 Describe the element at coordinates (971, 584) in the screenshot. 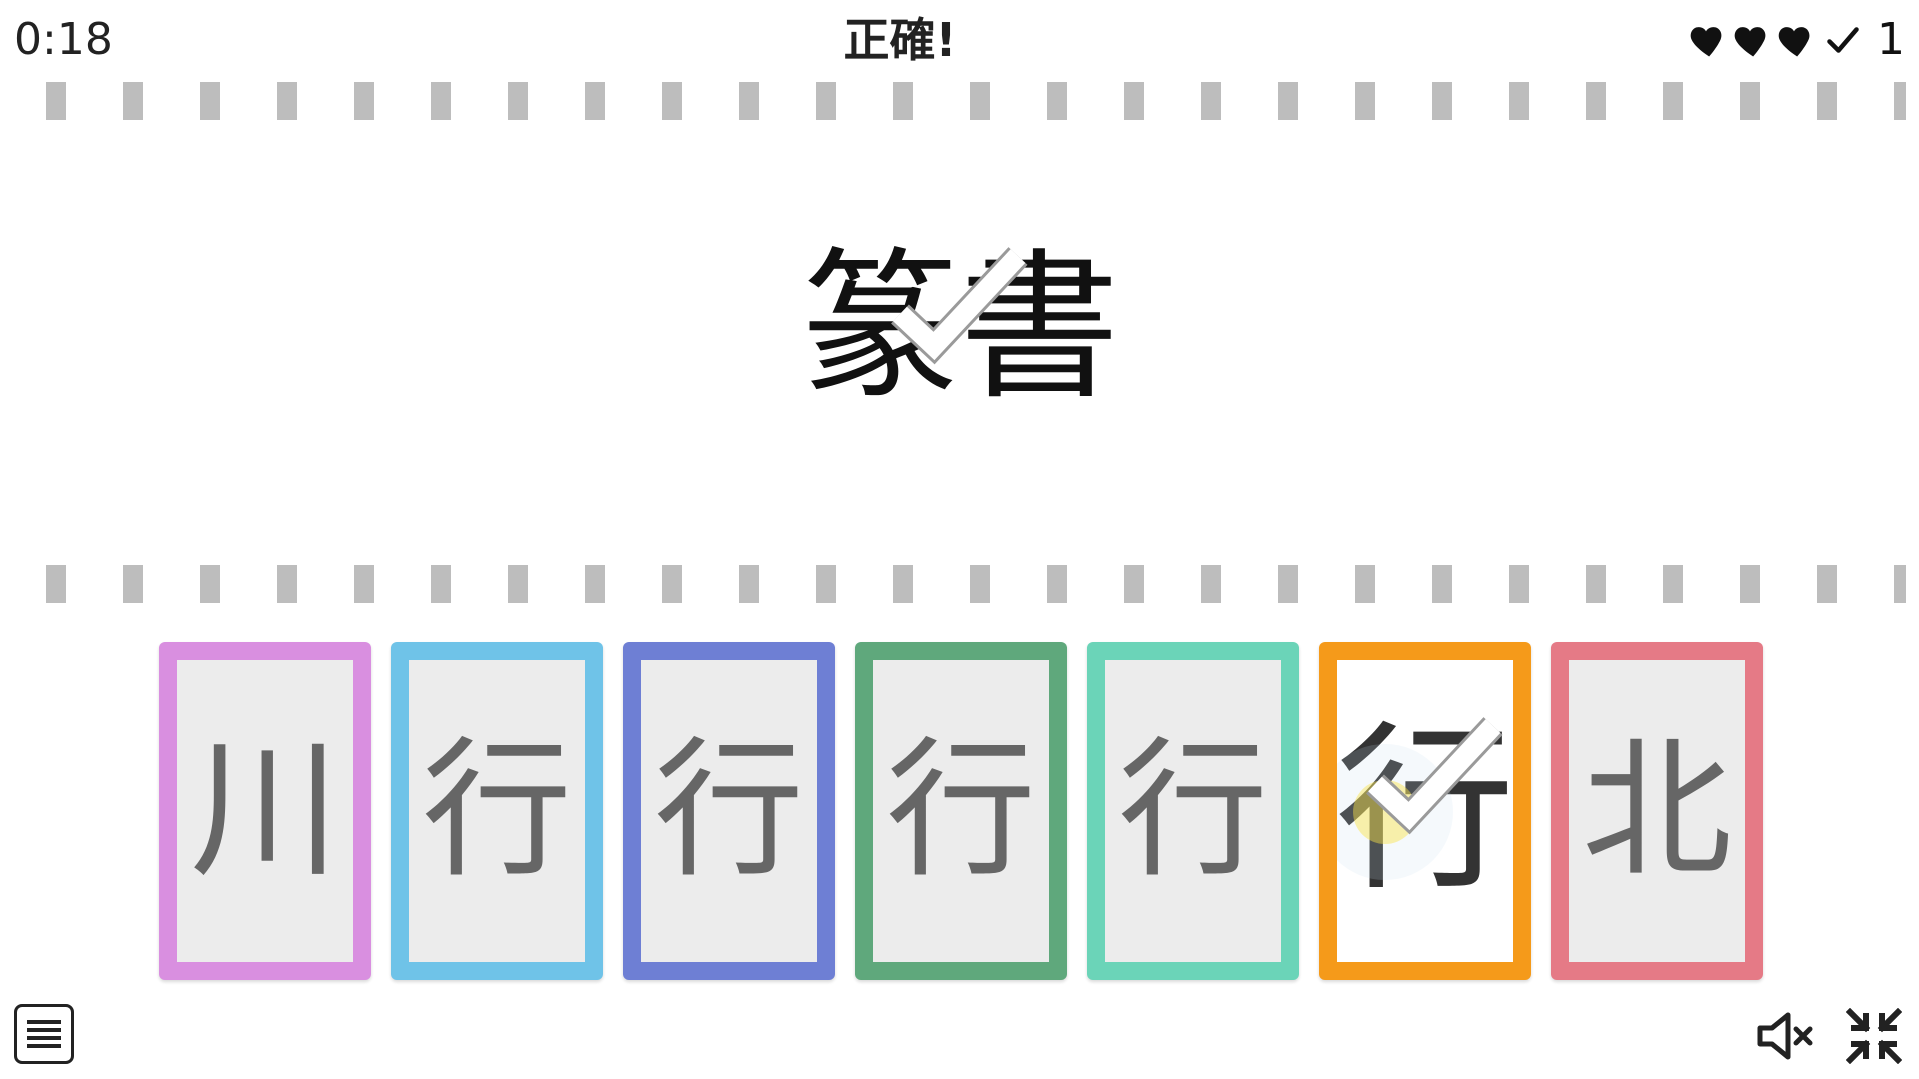

I see `bottom-dashed-divider` at that location.